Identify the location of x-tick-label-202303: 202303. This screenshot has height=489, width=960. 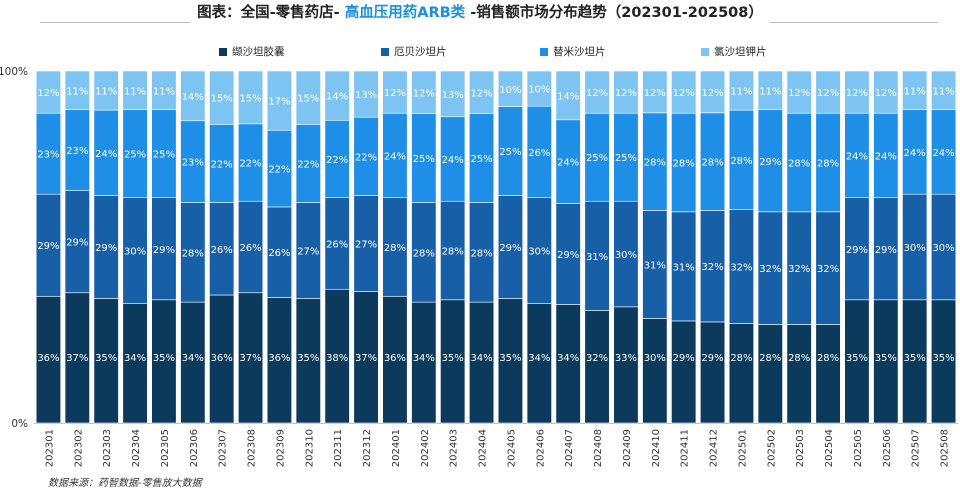
(107, 448).